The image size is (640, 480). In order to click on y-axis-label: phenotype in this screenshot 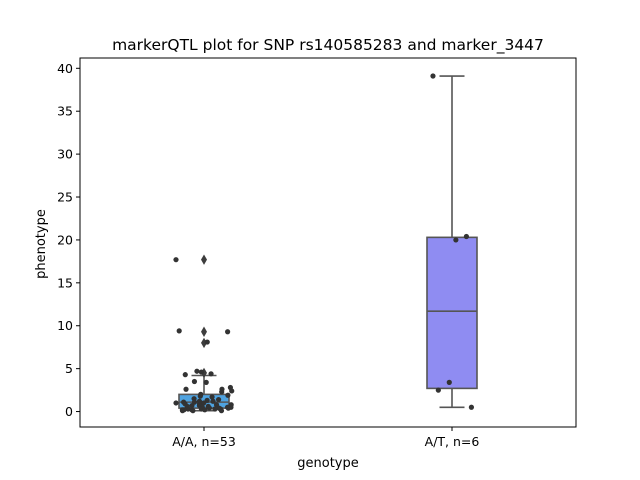, I will do `click(41, 244)`.